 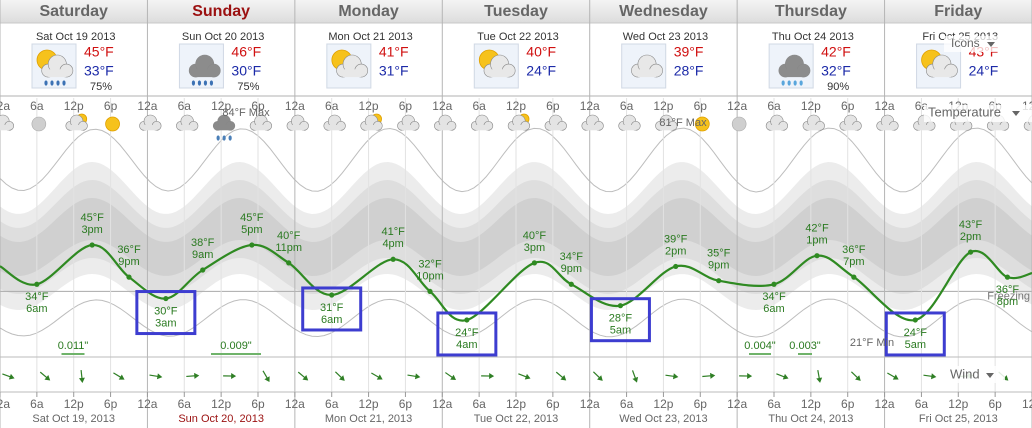 I want to click on temperature-label: 41°F, so click(x=393, y=232).